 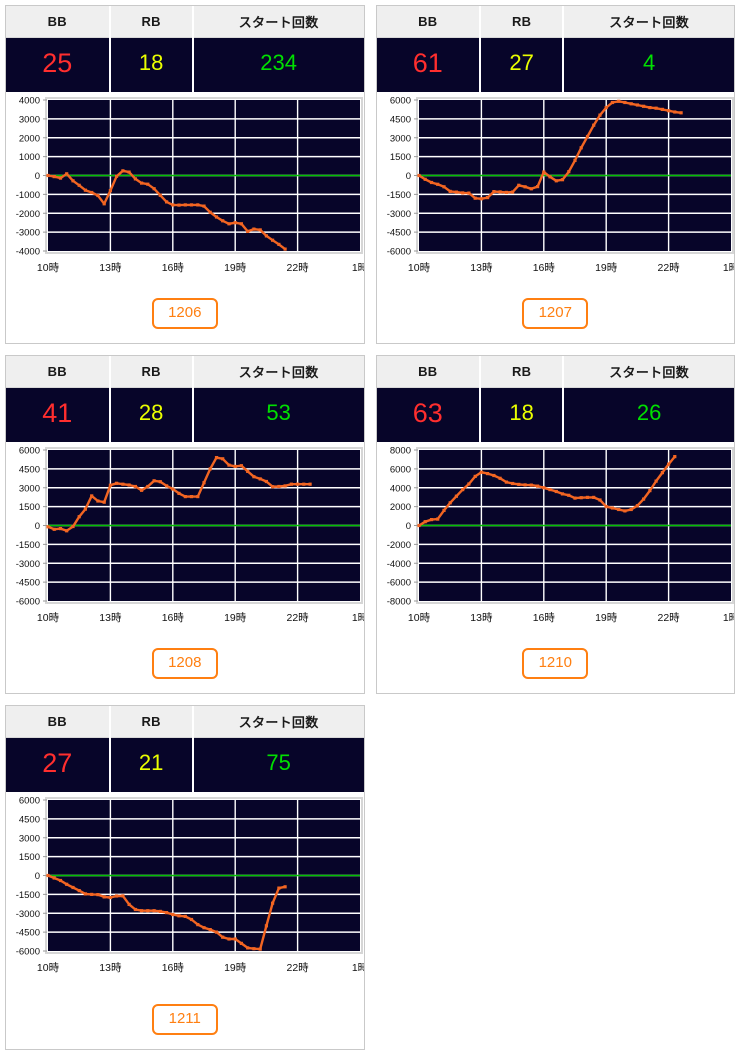 I want to click on badge-row: 1207, so click(x=556, y=313).